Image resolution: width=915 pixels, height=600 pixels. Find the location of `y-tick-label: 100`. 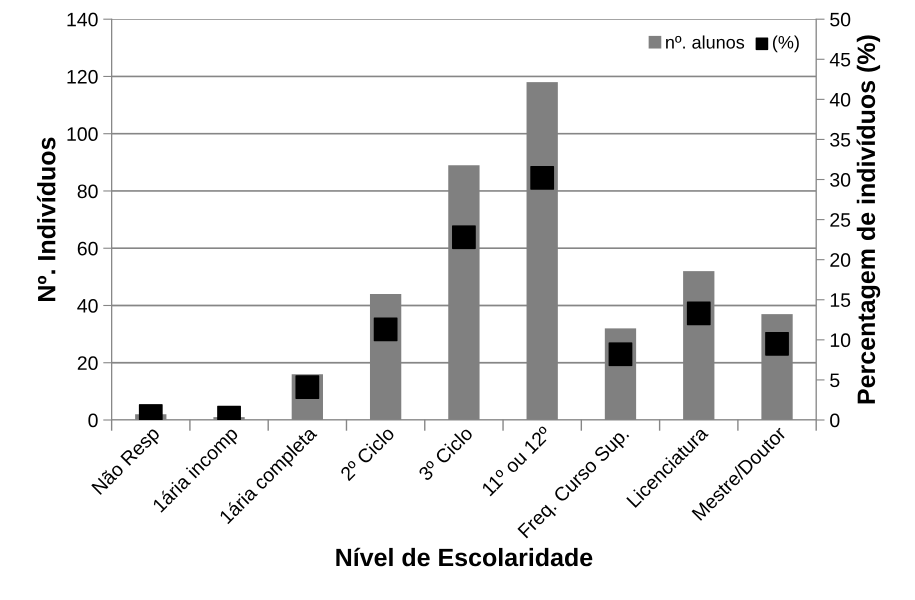

y-tick-label: 100 is located at coordinates (82, 134).